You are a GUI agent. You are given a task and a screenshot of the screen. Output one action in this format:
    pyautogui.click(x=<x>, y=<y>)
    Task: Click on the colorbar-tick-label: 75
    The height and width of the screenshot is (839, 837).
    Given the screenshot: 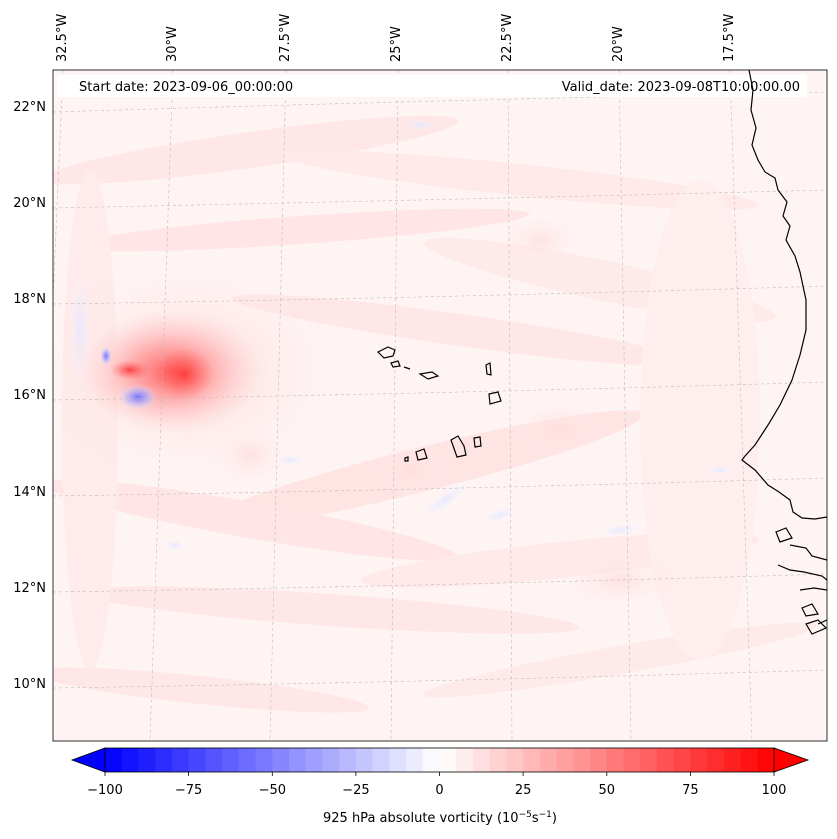 What is the action you would take?
    pyautogui.click(x=690, y=790)
    